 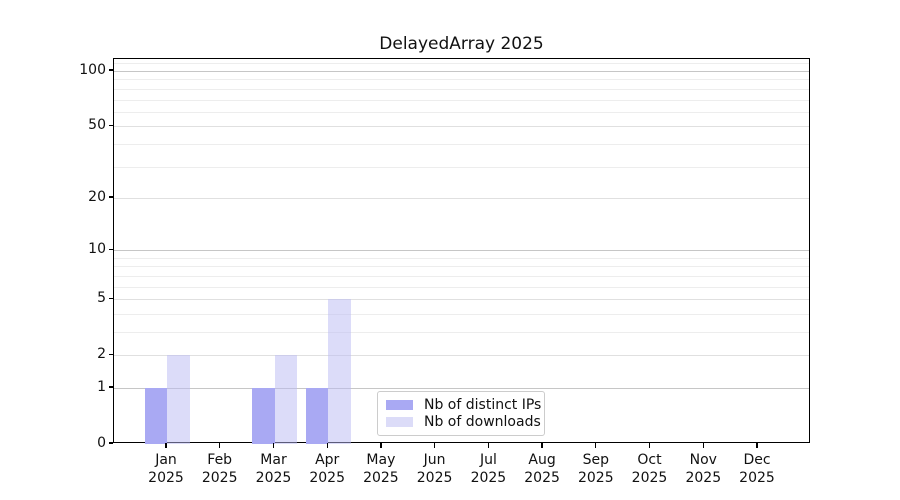 What do you see at coordinates (327, 469) in the screenshot?
I see `x-tick-label: Apr 2025` at bounding box center [327, 469].